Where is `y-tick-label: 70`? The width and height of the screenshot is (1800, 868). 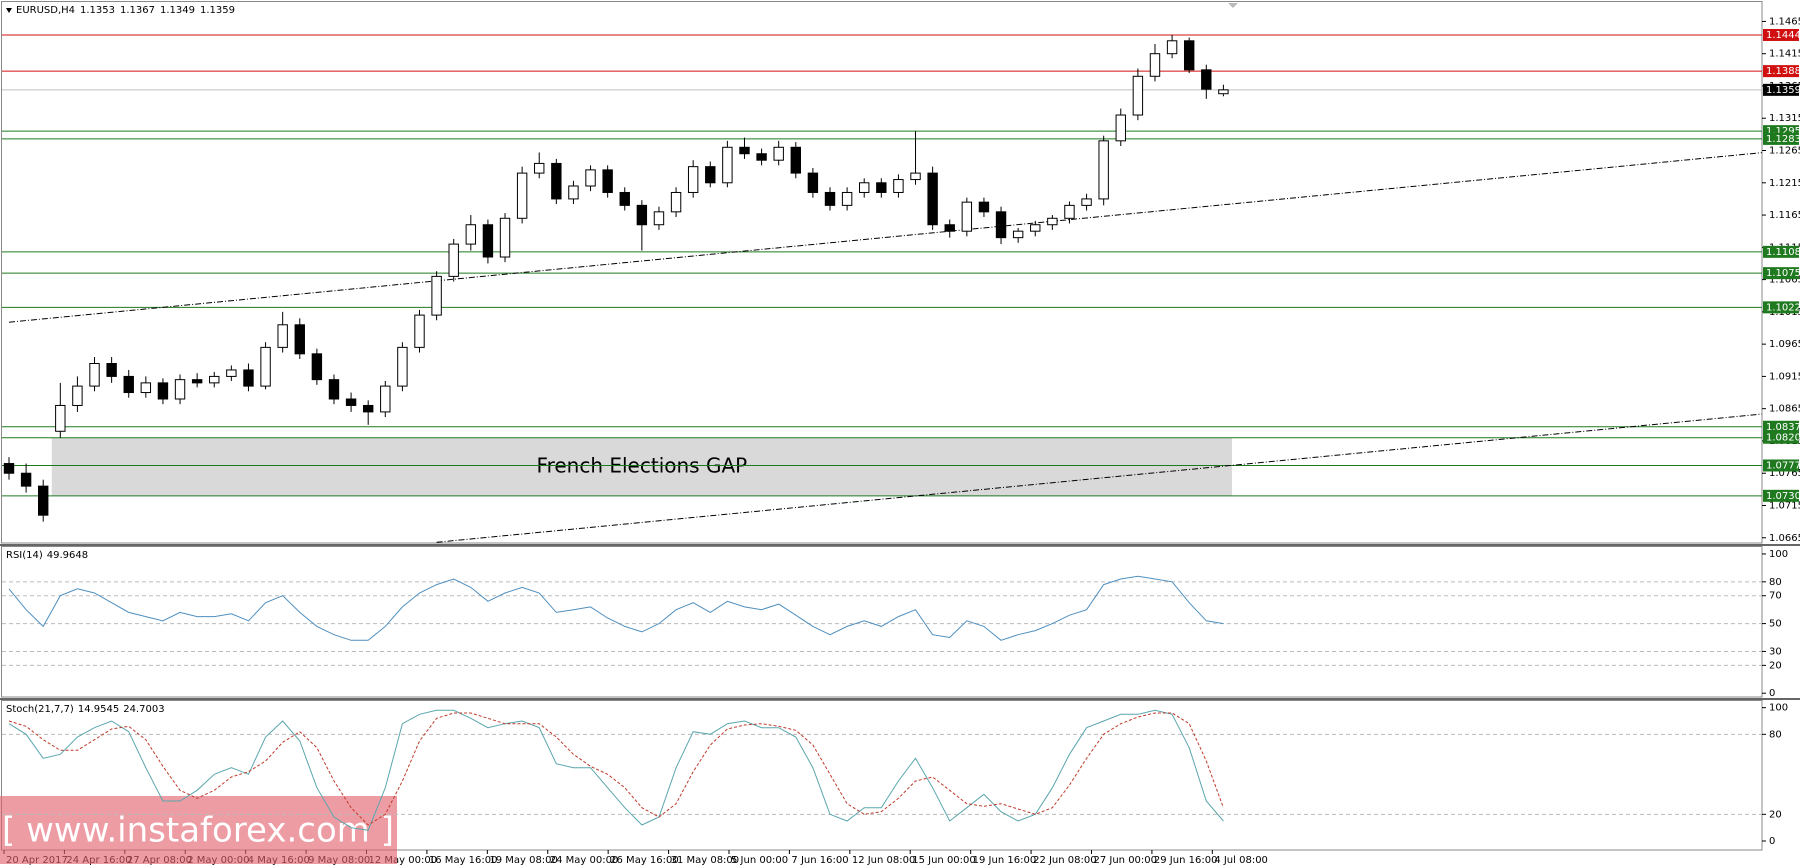
y-tick-label: 70 is located at coordinates (1775, 596).